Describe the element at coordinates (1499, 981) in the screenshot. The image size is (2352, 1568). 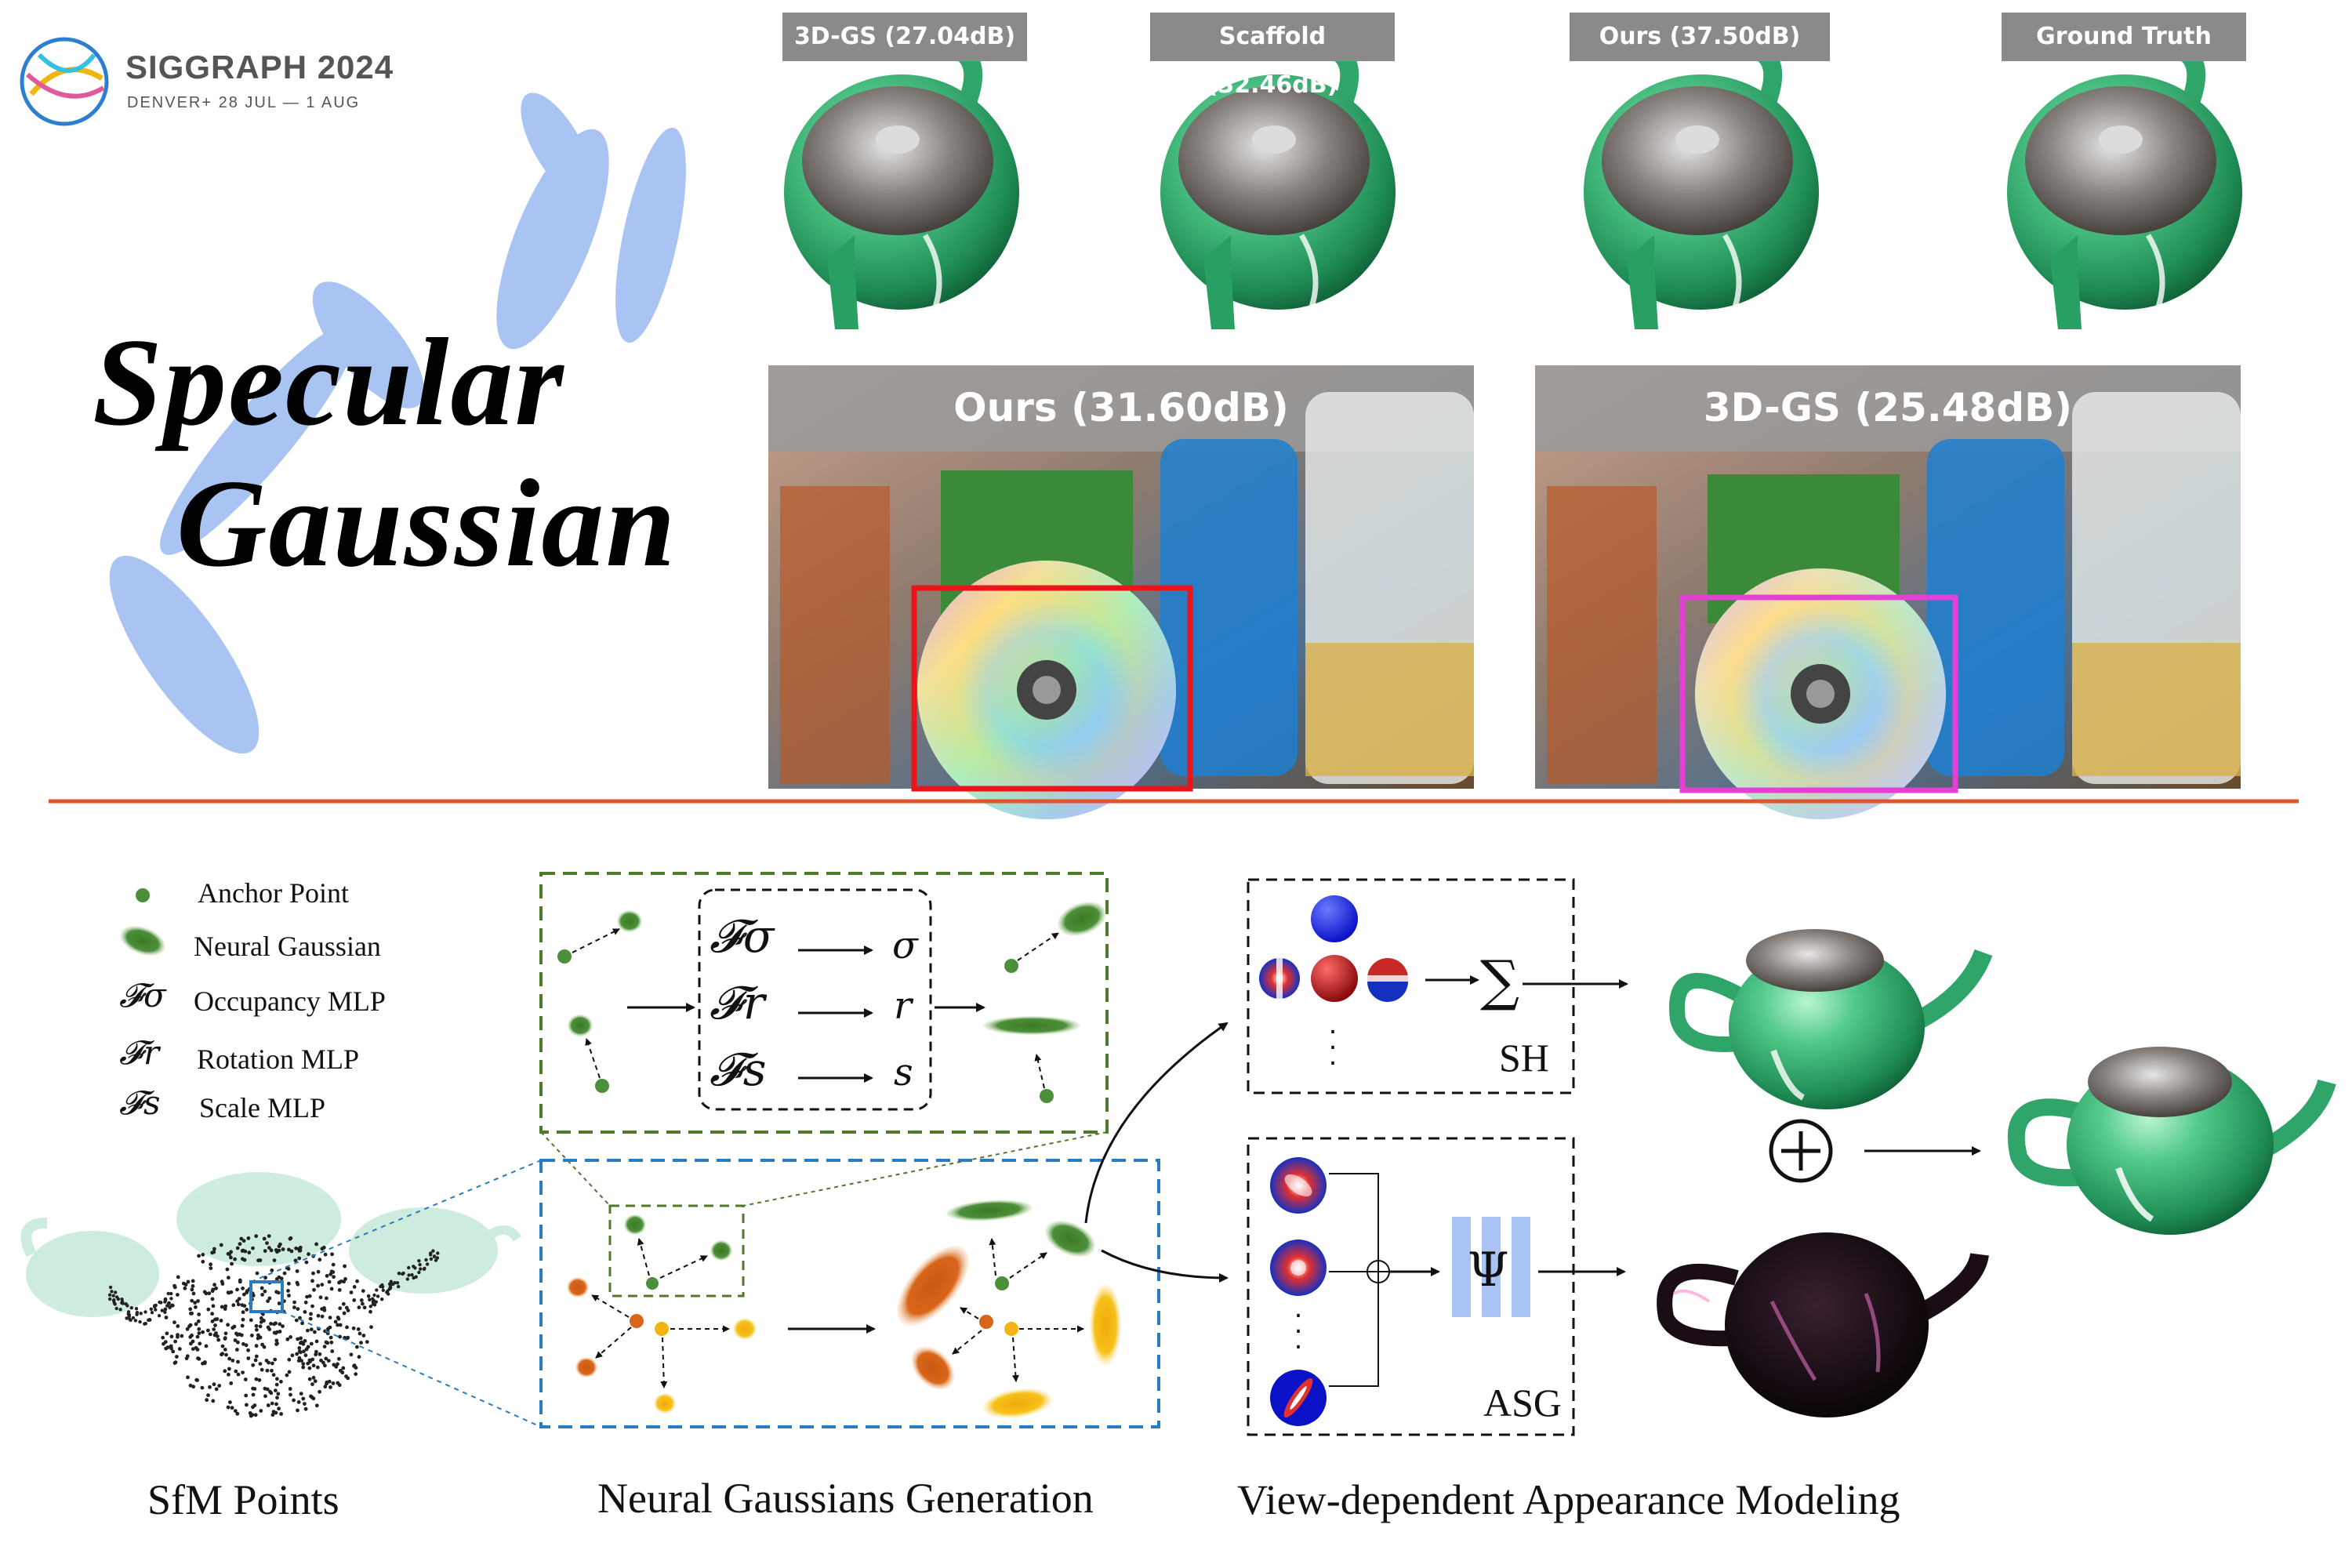
I see `sh-sum-symbol: ∑` at that location.